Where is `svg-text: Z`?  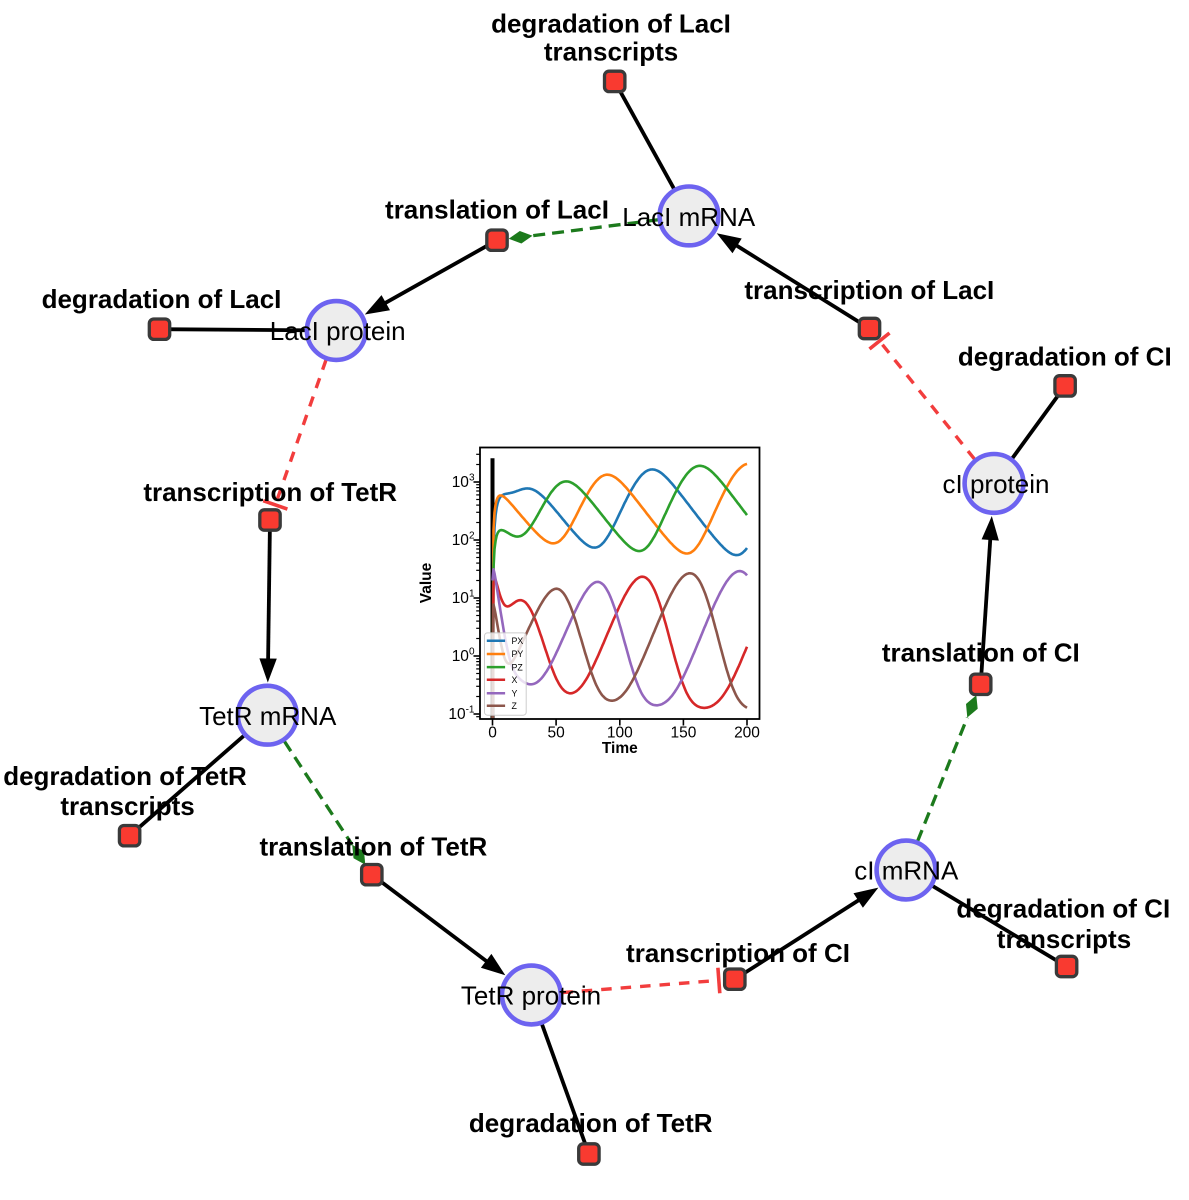
svg-text: Z is located at coordinates (515, 706).